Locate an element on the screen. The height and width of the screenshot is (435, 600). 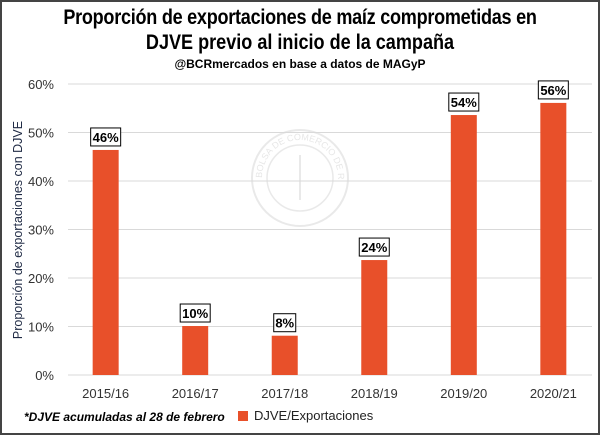
y-tick-label: 0% is located at coordinates (44, 375).